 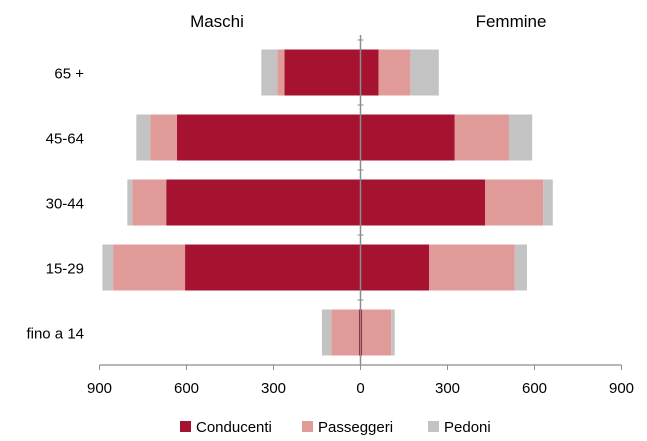 I want to click on legend-swatch-pedoni, so click(x=433, y=426).